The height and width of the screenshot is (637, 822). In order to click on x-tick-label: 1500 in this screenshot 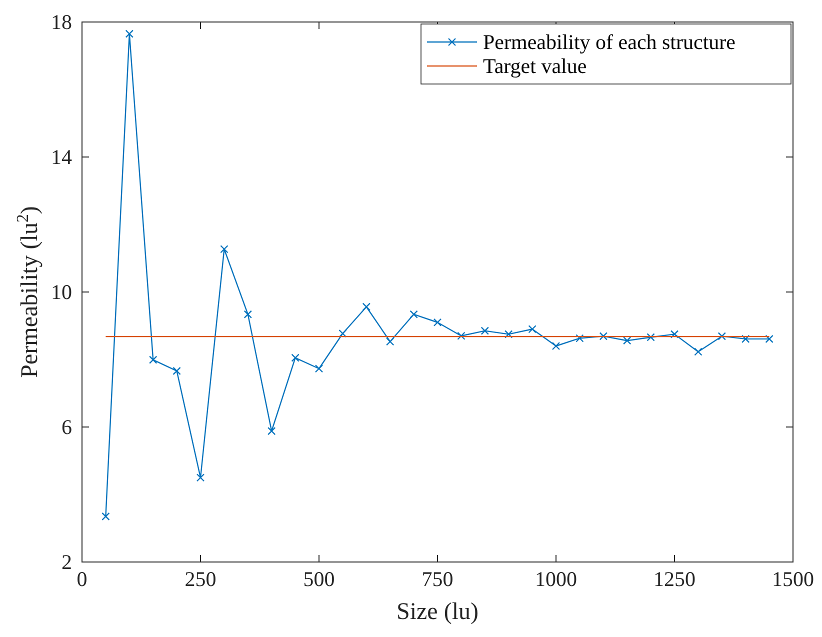, I will do `click(793, 579)`.